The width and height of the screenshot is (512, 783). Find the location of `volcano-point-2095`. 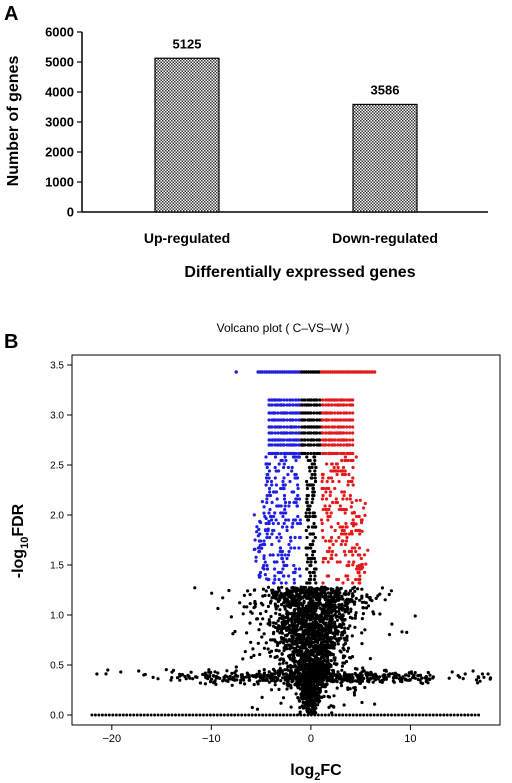

volcano-point-2095 is located at coordinates (331, 613).